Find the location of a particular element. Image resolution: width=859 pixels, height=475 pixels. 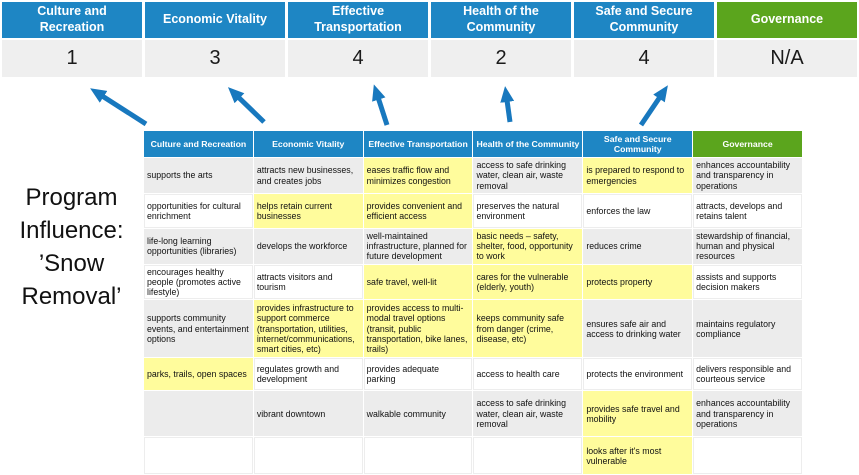

matrix-cell: vibrant downtown is located at coordinates (308, 414).